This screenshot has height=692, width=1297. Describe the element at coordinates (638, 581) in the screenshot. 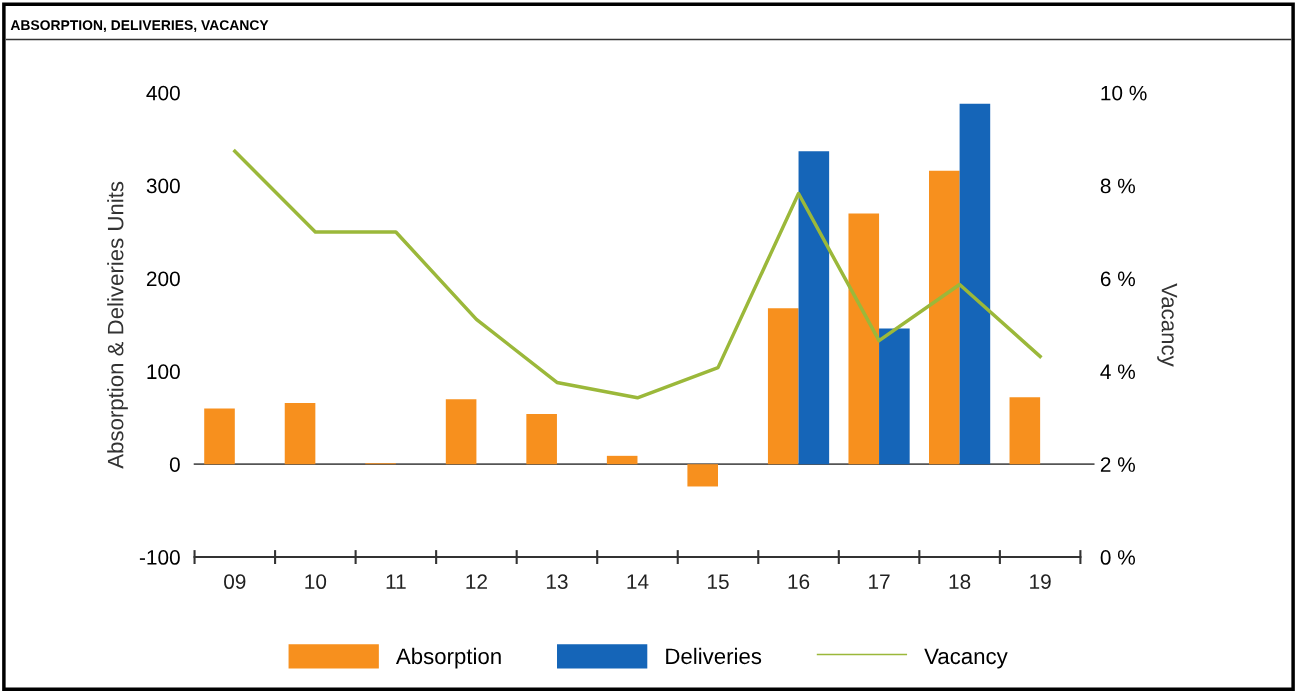

I see `x-tick-label: 14` at that location.